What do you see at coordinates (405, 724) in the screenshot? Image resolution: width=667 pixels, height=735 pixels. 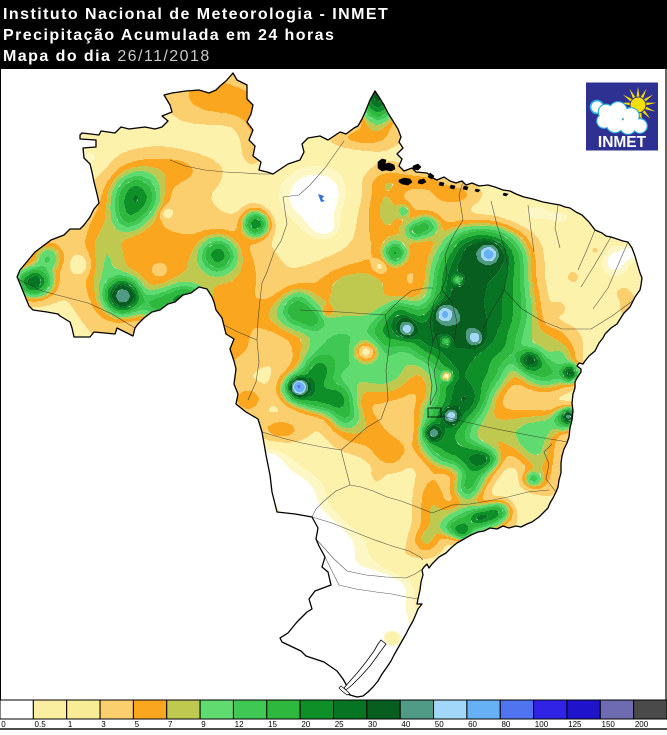 I see `svg-text: 40` at bounding box center [405, 724].